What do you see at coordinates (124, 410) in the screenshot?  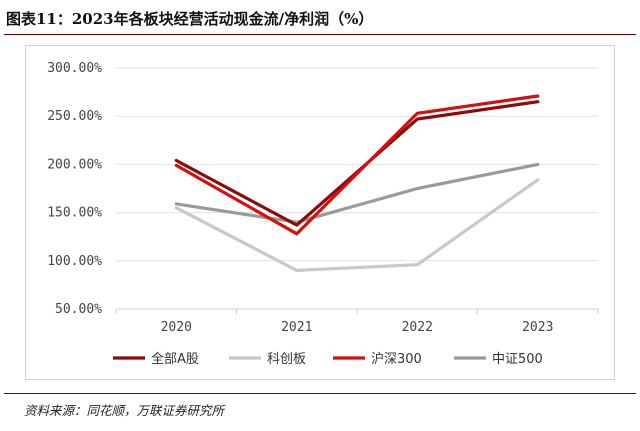 I see `source-note: 资料来源：同花顺，万联证券研究所` at bounding box center [124, 410].